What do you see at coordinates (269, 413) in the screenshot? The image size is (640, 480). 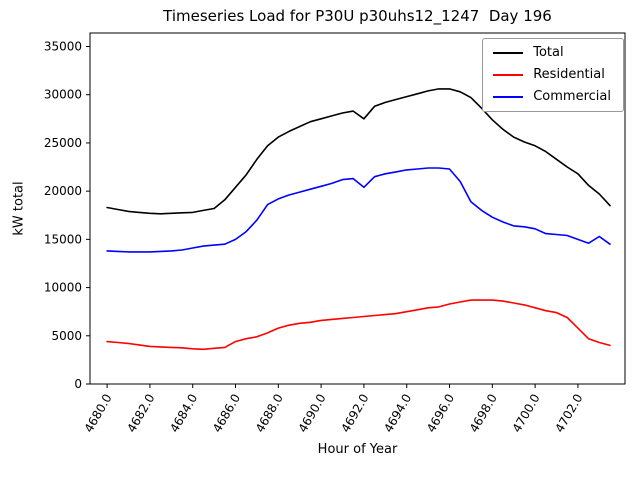 I see `x-tick-label: 4688.0` at bounding box center [269, 413].